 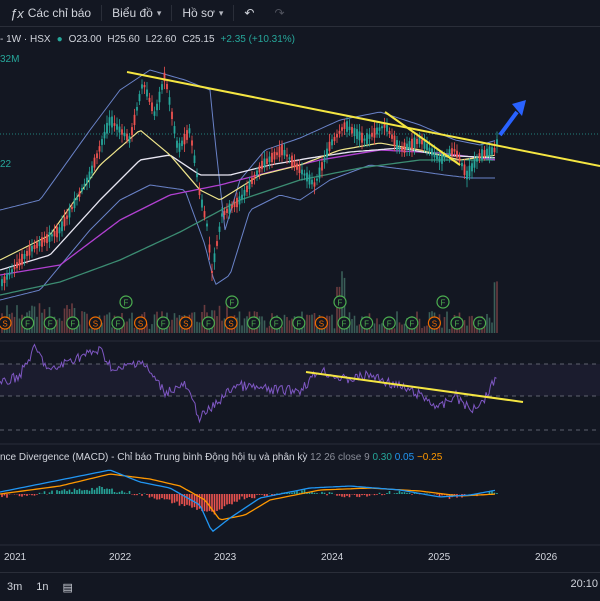 What do you see at coordinates (225, 557) in the screenshot?
I see `x-axis-label: 2023` at bounding box center [225, 557].